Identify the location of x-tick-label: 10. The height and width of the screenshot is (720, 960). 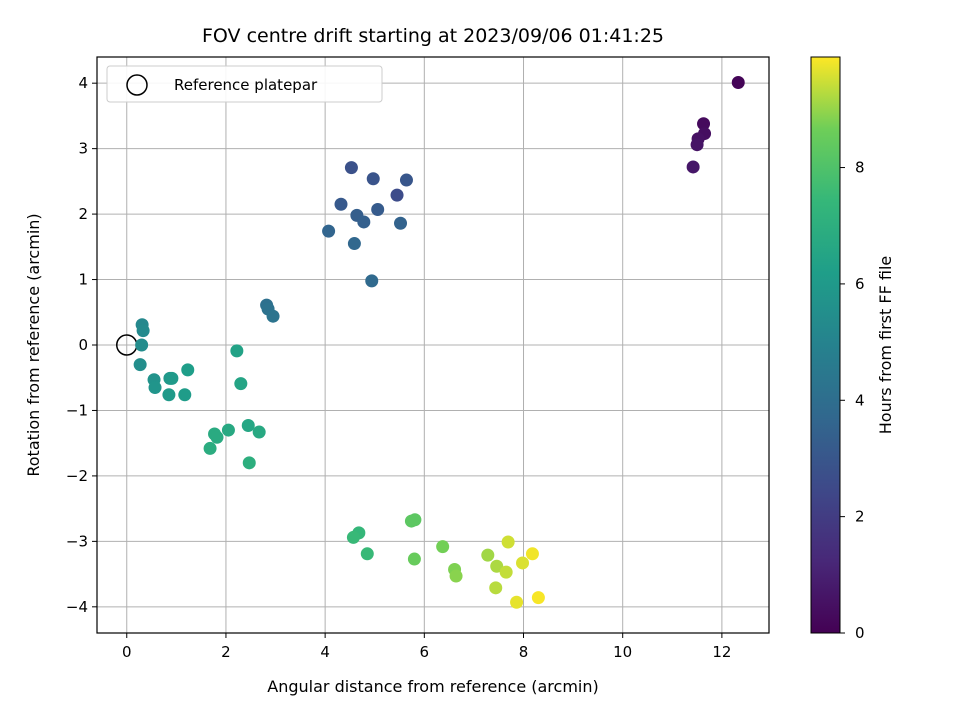
(622, 652).